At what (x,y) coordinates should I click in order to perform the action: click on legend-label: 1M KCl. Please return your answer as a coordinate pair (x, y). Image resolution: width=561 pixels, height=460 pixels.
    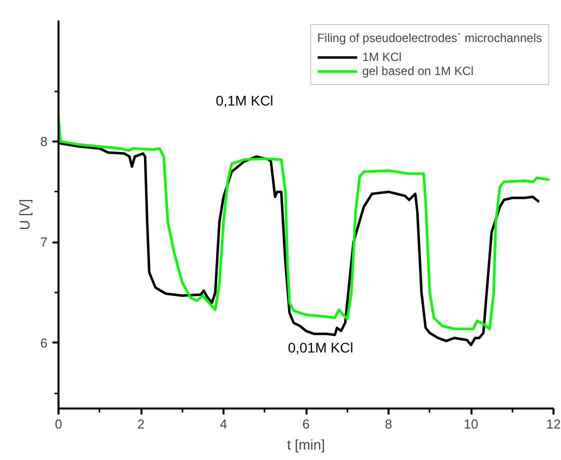
    Looking at the image, I should click on (382, 57).